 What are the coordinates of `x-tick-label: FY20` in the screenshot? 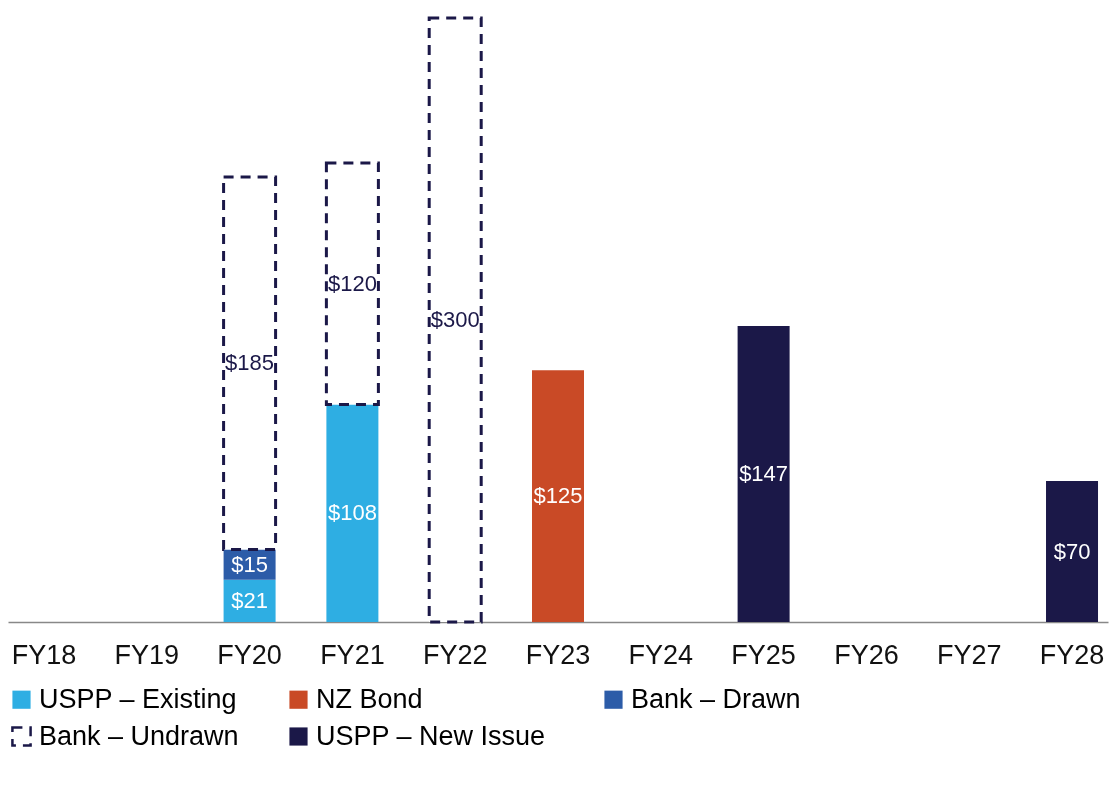 It's located at (249, 654).